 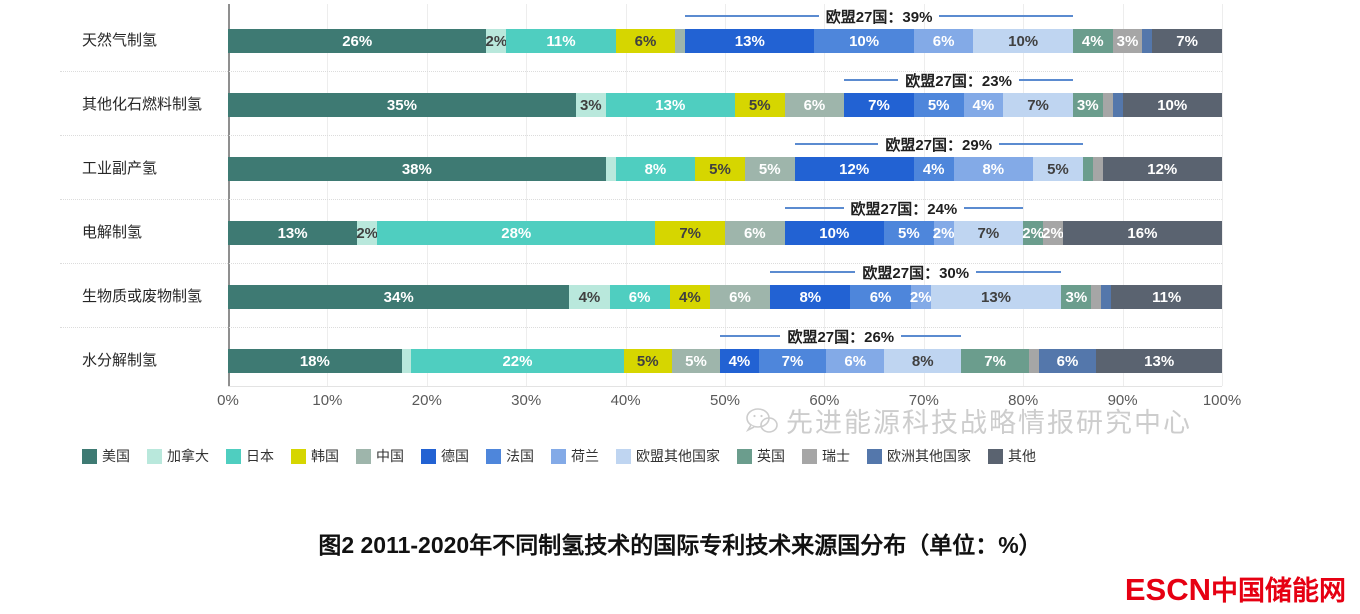 I want to click on category-label: 其他化石燃料制氢, so click(x=142, y=104).